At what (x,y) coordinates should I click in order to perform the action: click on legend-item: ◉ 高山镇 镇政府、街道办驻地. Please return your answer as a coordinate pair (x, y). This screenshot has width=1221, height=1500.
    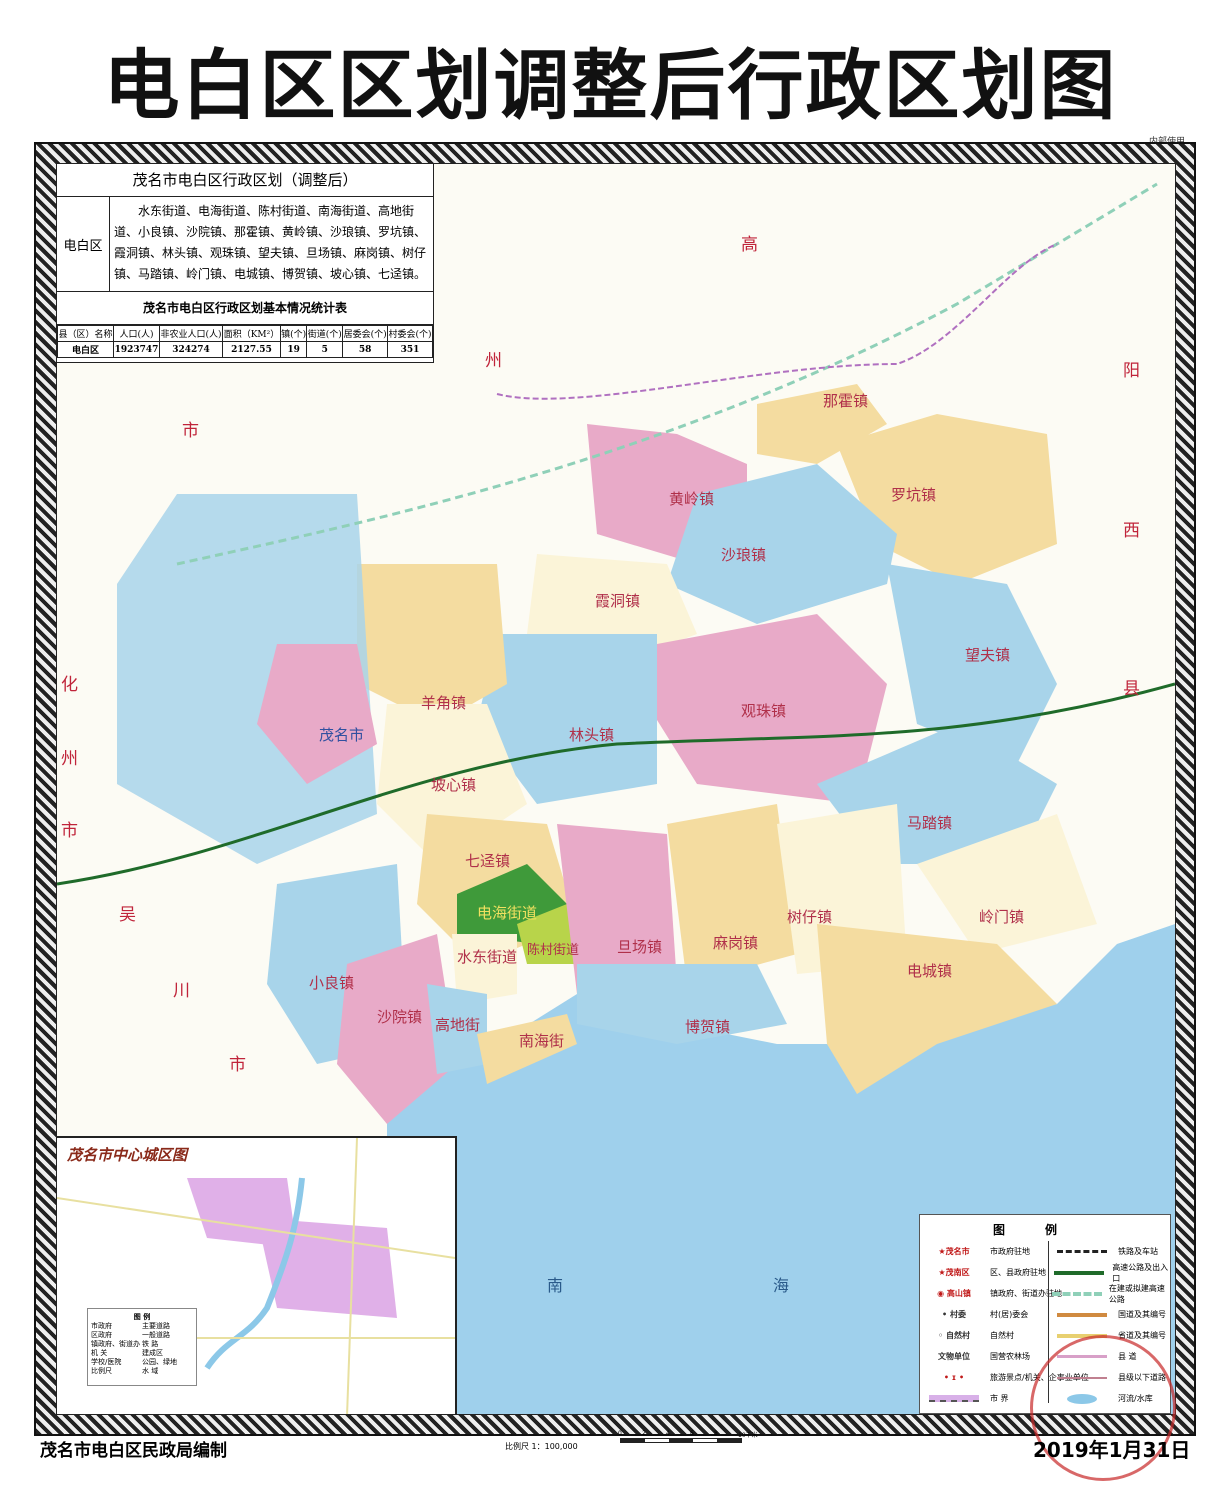
    Looking at the image, I should click on (999, 1293).